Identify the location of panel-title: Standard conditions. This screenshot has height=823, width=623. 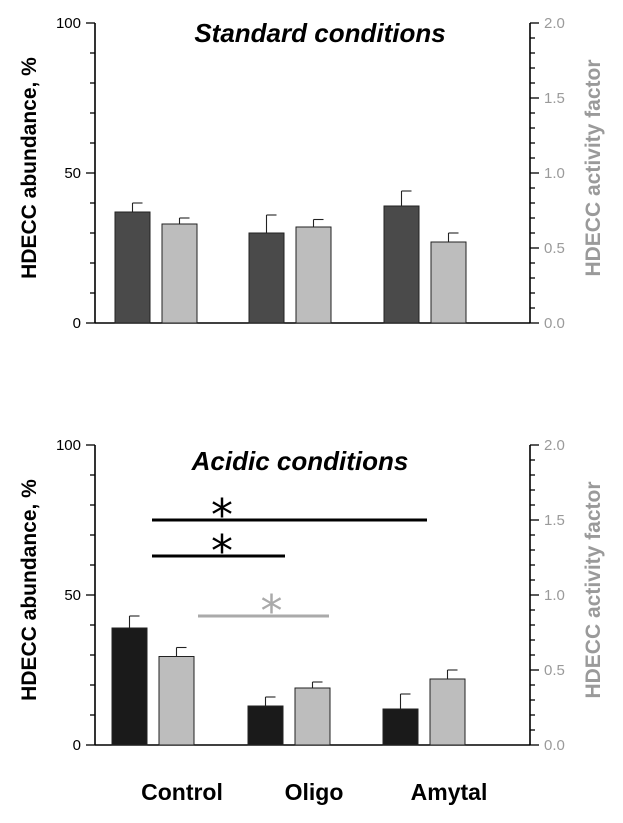
(319, 33).